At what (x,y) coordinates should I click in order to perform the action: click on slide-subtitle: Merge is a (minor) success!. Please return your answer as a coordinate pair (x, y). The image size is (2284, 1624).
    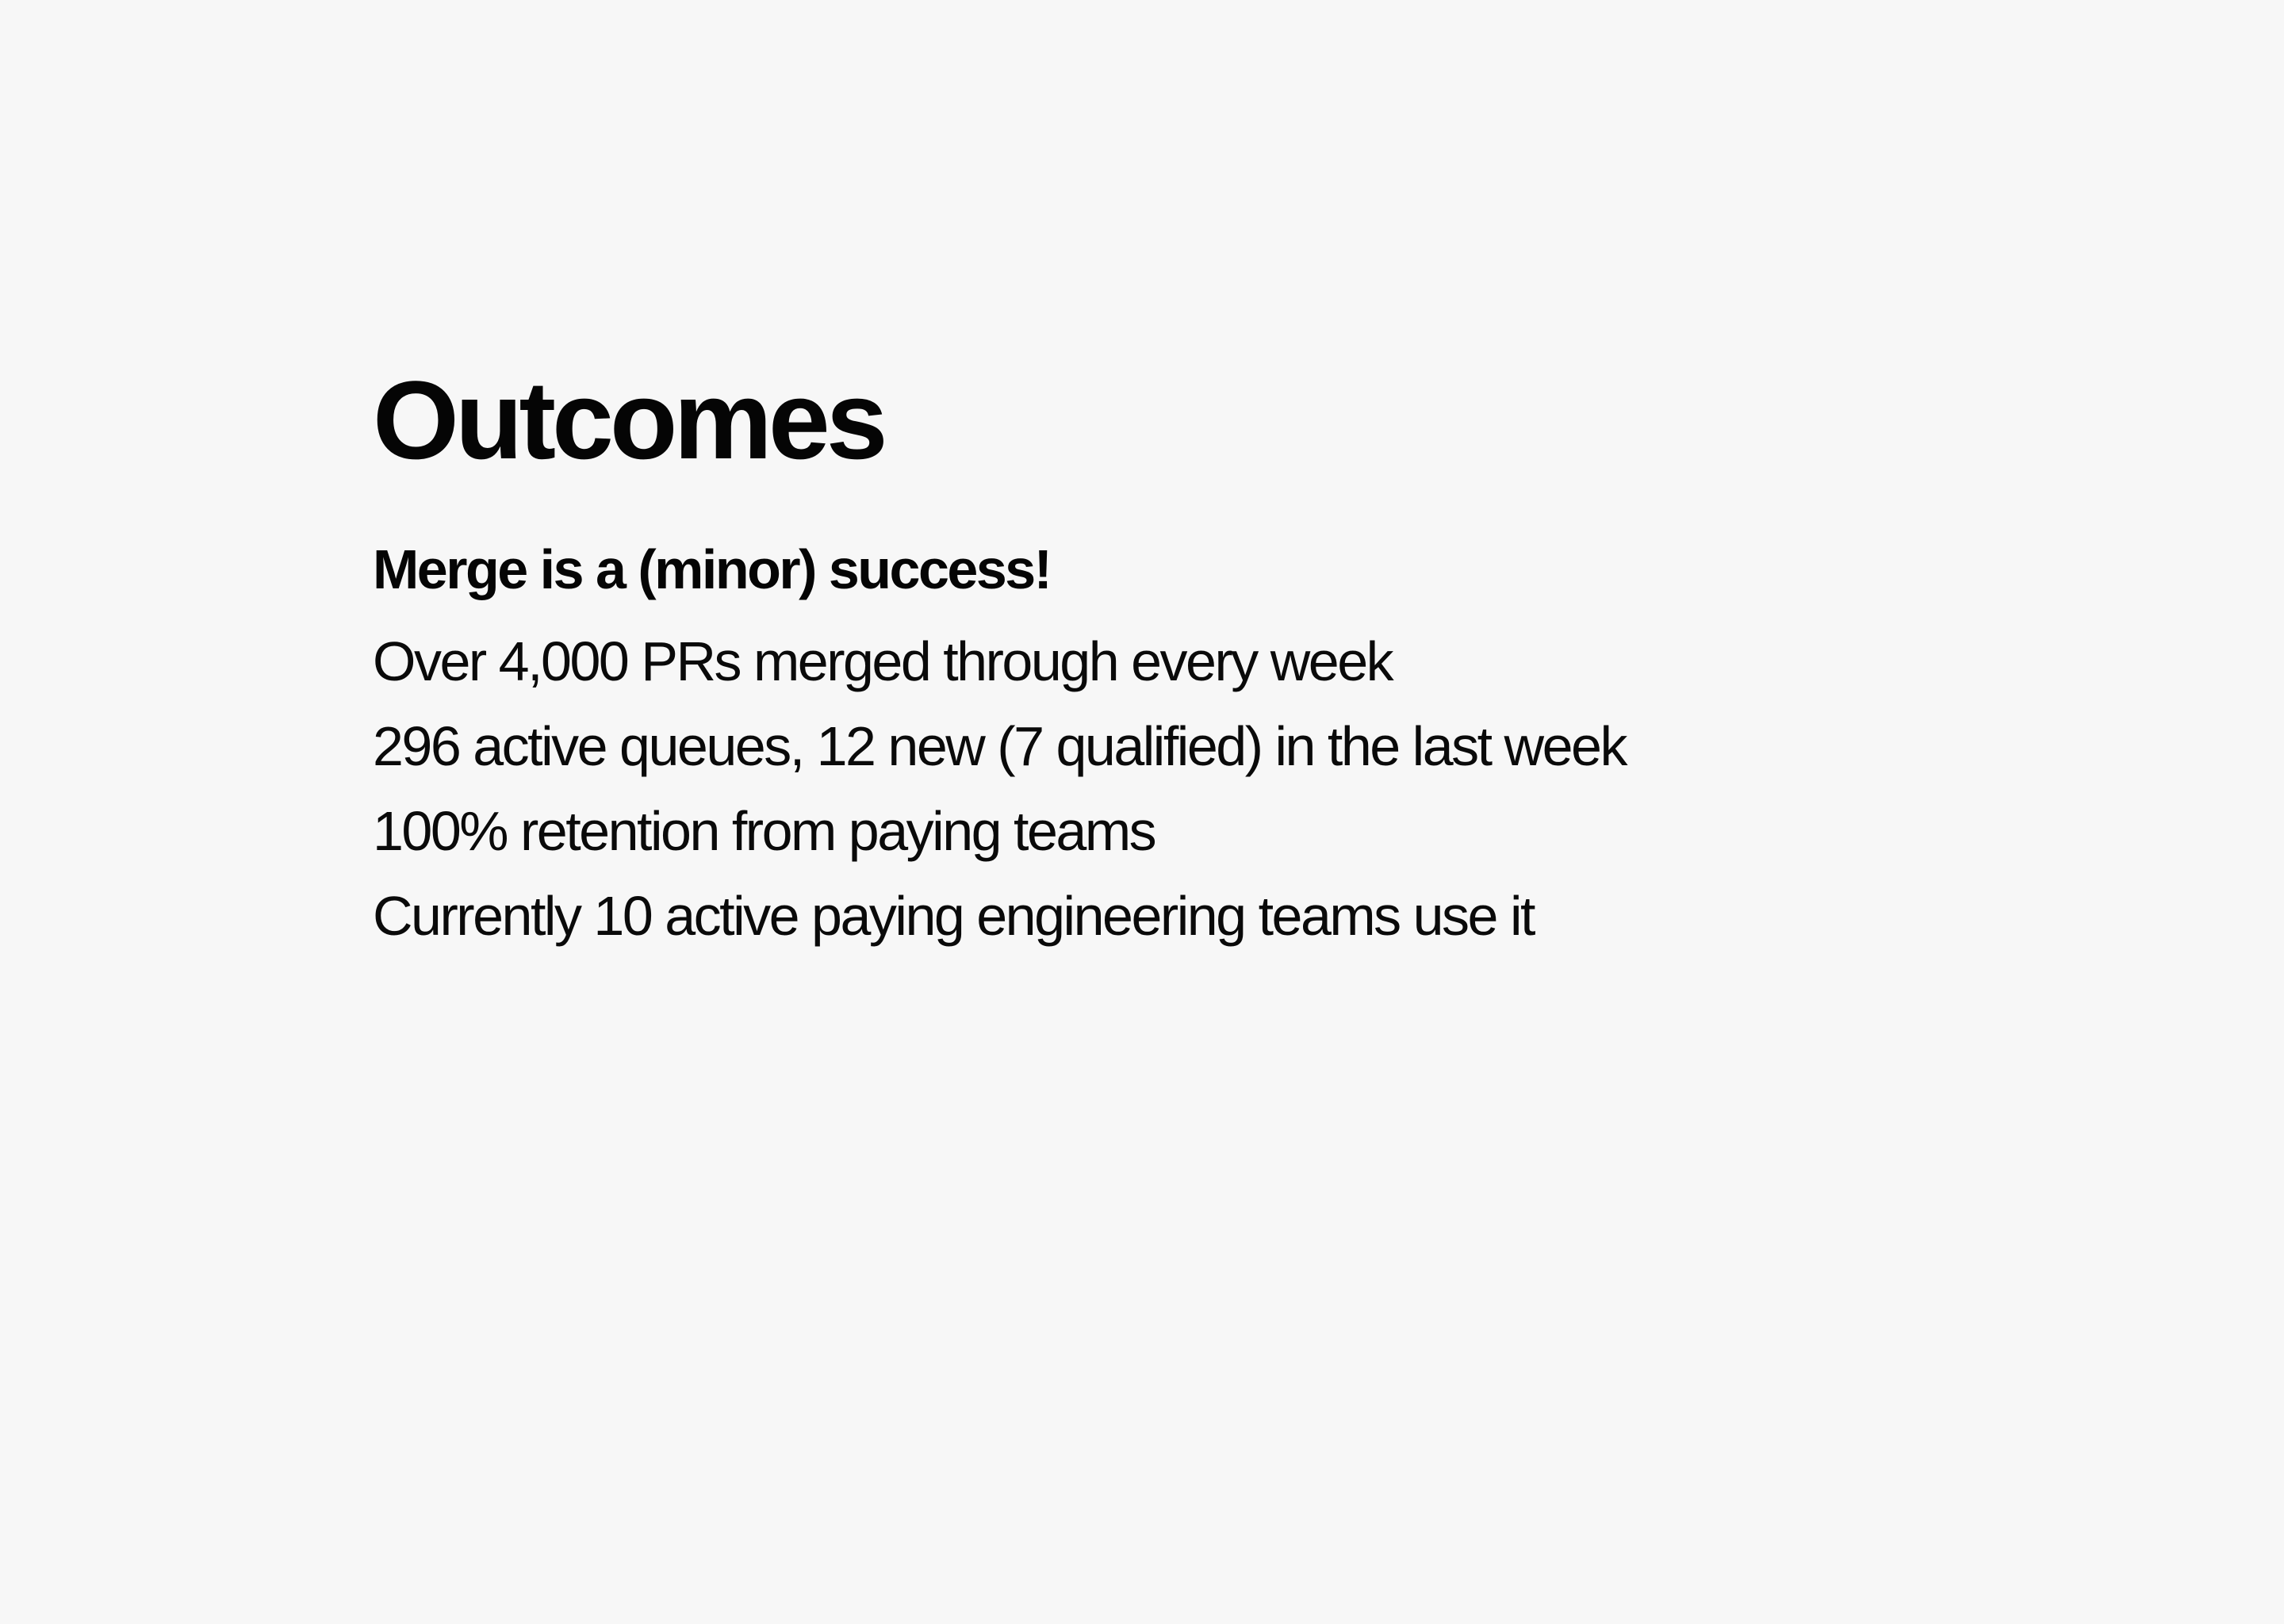
    Looking at the image, I should click on (712, 569).